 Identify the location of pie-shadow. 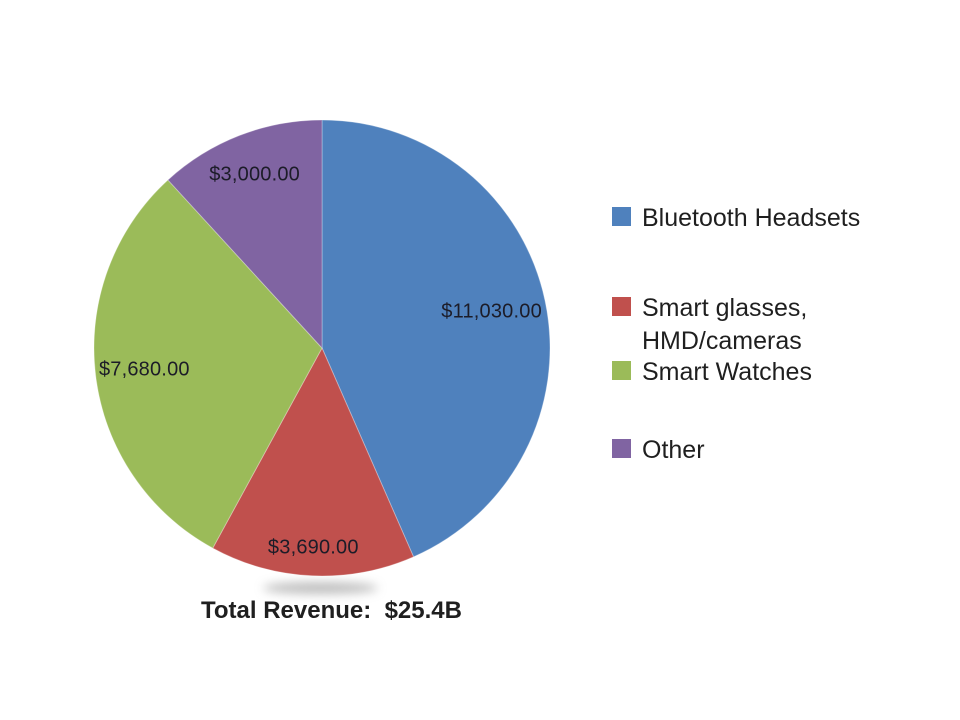
(320, 588).